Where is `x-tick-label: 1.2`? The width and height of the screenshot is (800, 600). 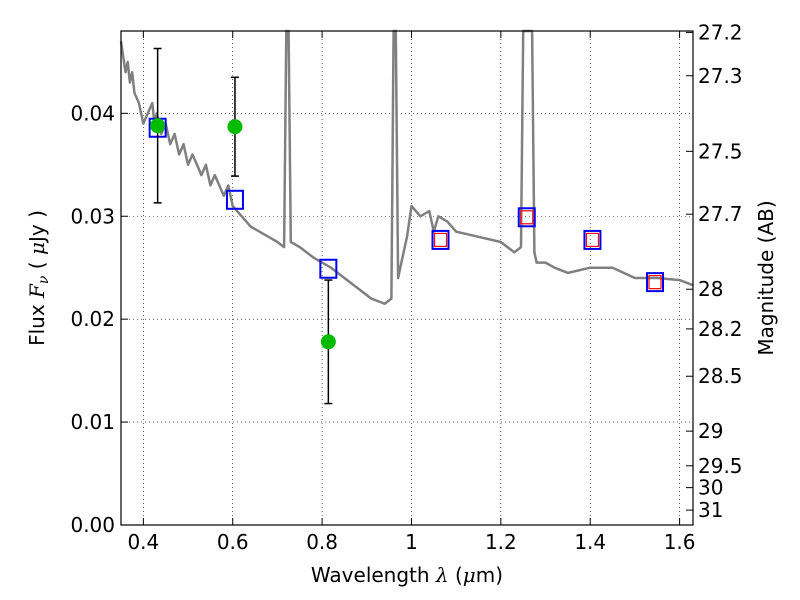
x-tick-label: 1.2 is located at coordinates (501, 542).